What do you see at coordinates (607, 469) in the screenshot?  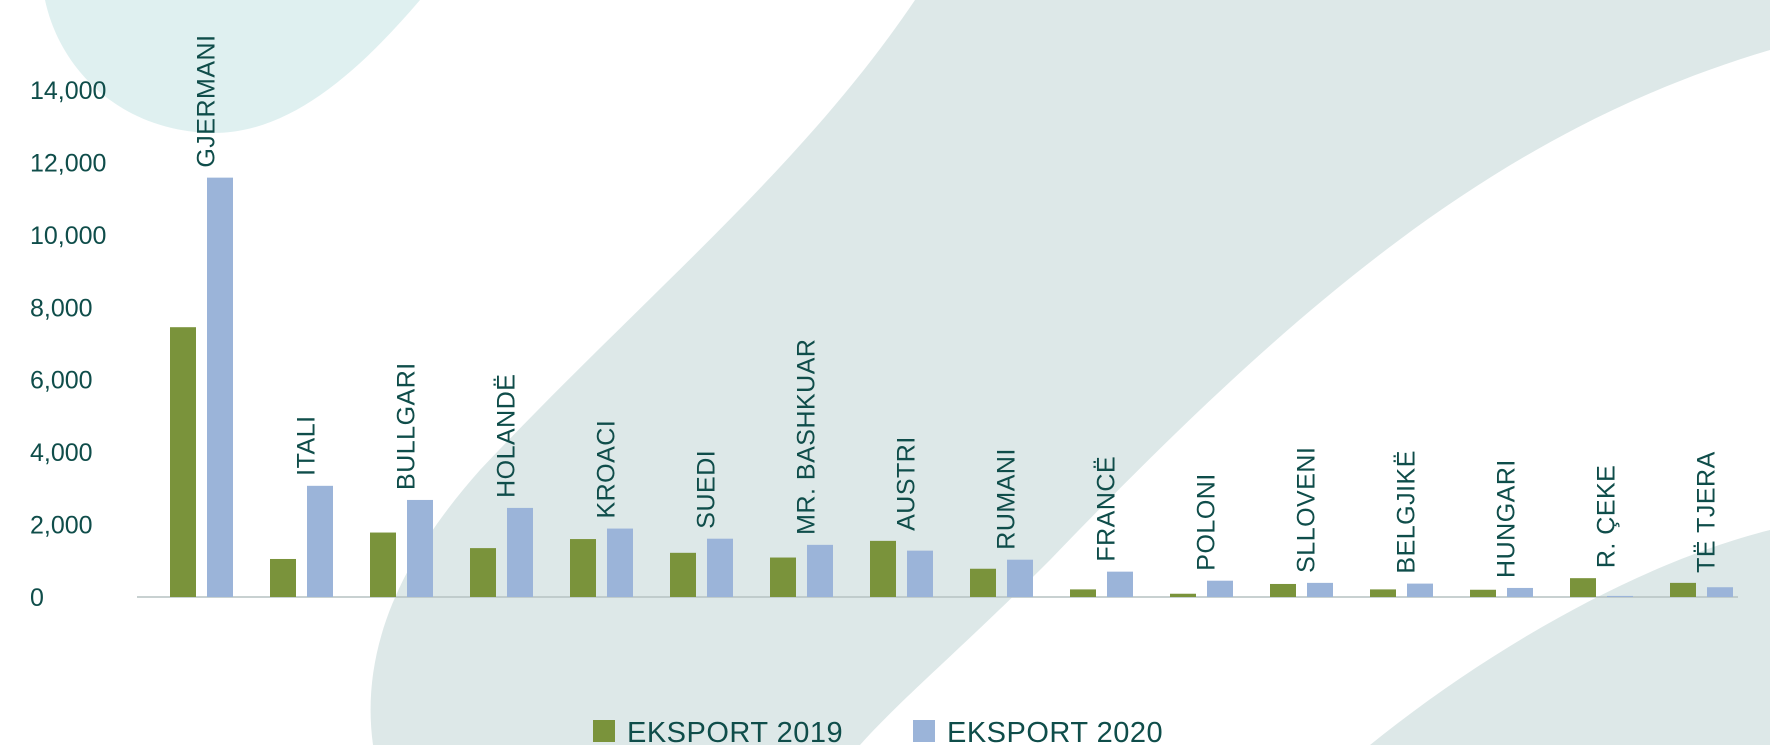 I see `category-label: KROACI` at bounding box center [607, 469].